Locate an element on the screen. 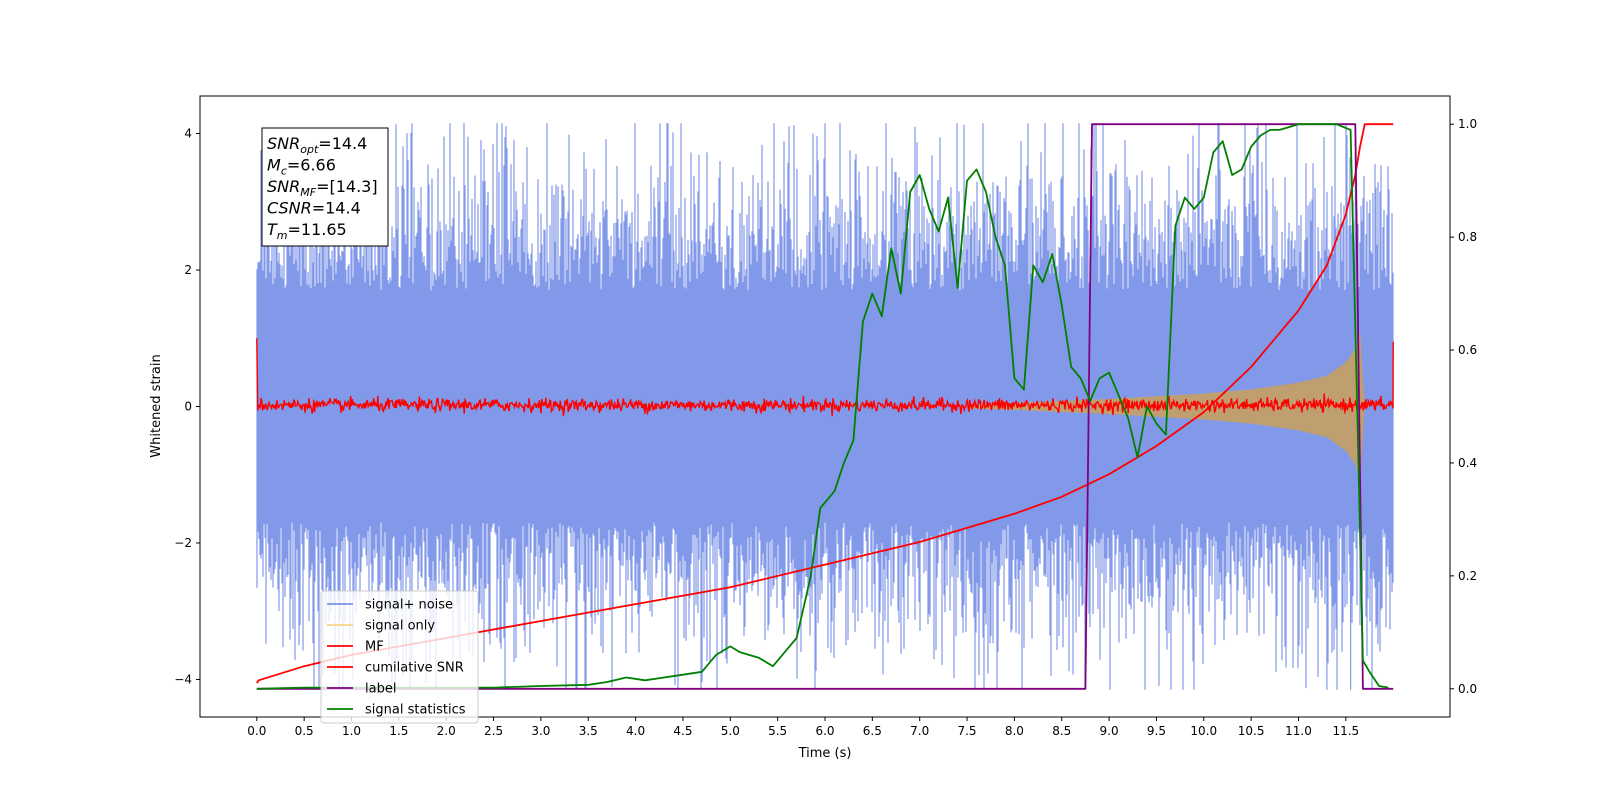  x-tick-label: 9.0 is located at coordinates (1109, 731).